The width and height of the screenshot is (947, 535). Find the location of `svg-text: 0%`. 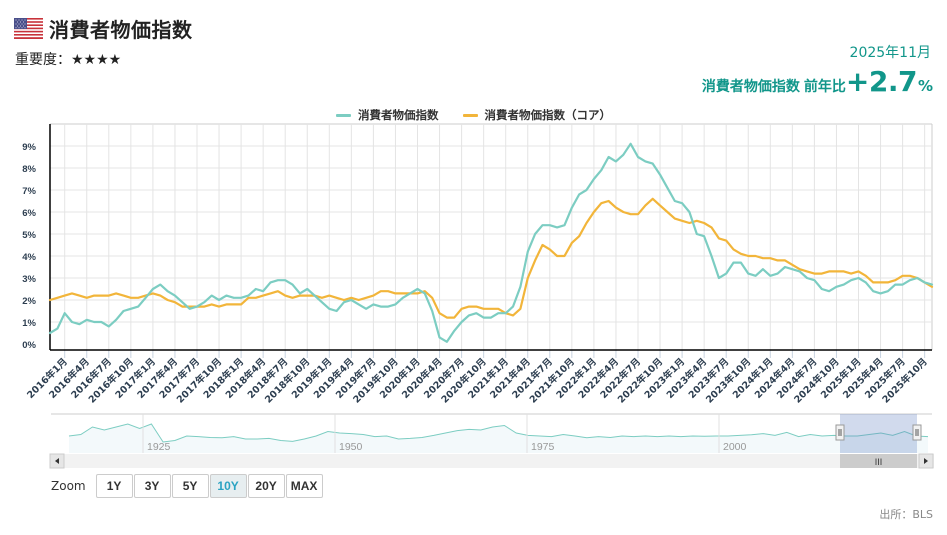

svg-text: 0% is located at coordinates (29, 345).